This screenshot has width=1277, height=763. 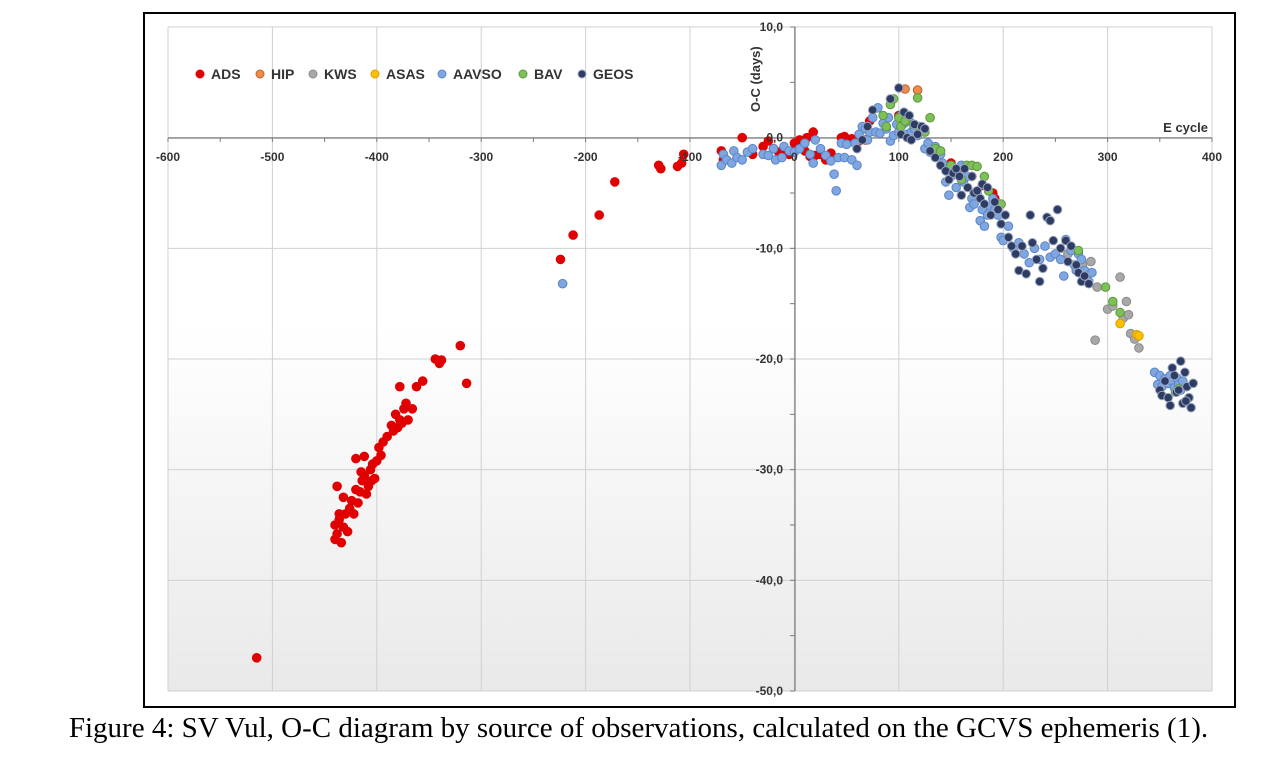 What do you see at coordinates (272, 157) in the screenshot?
I see `x-tick-label: -500` at bounding box center [272, 157].